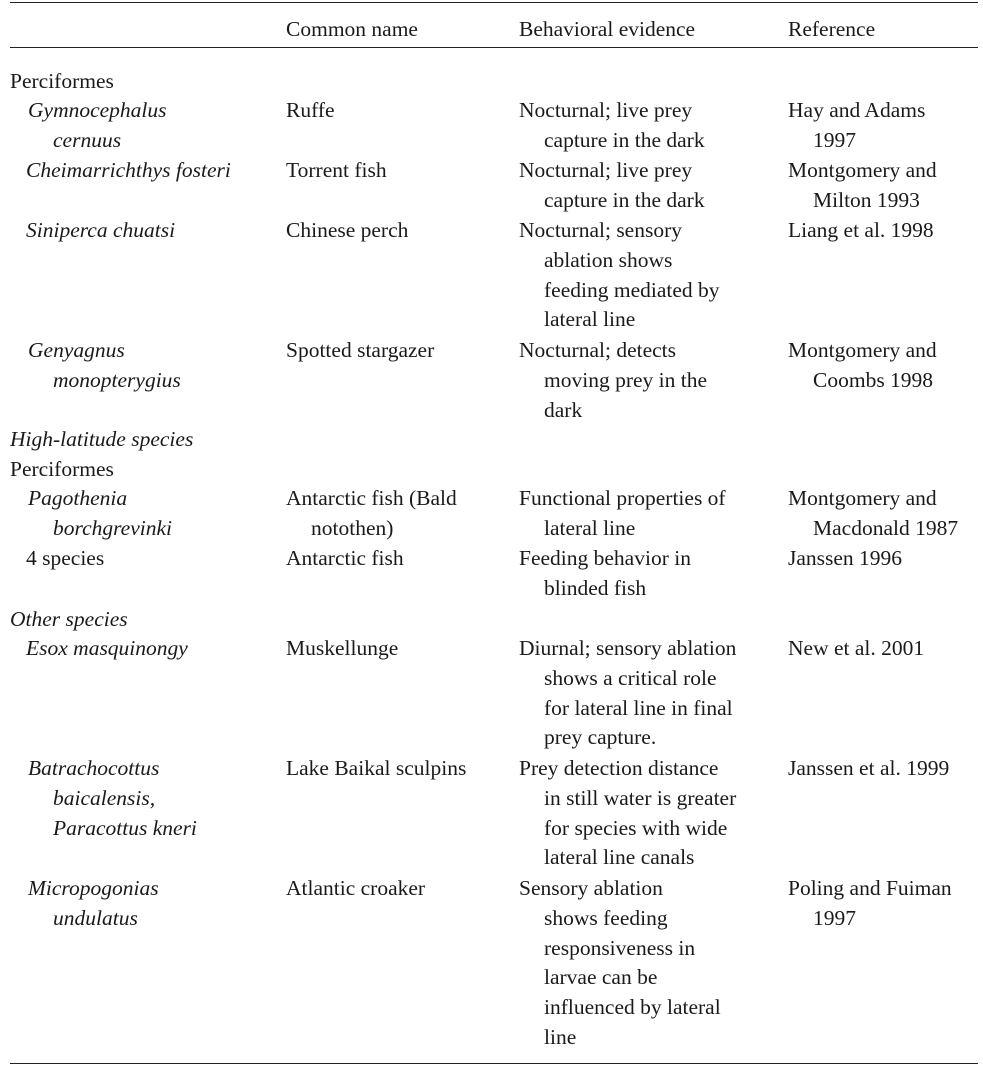  I want to click on cell-taxon-line: Batrachocottus, so click(94, 768).